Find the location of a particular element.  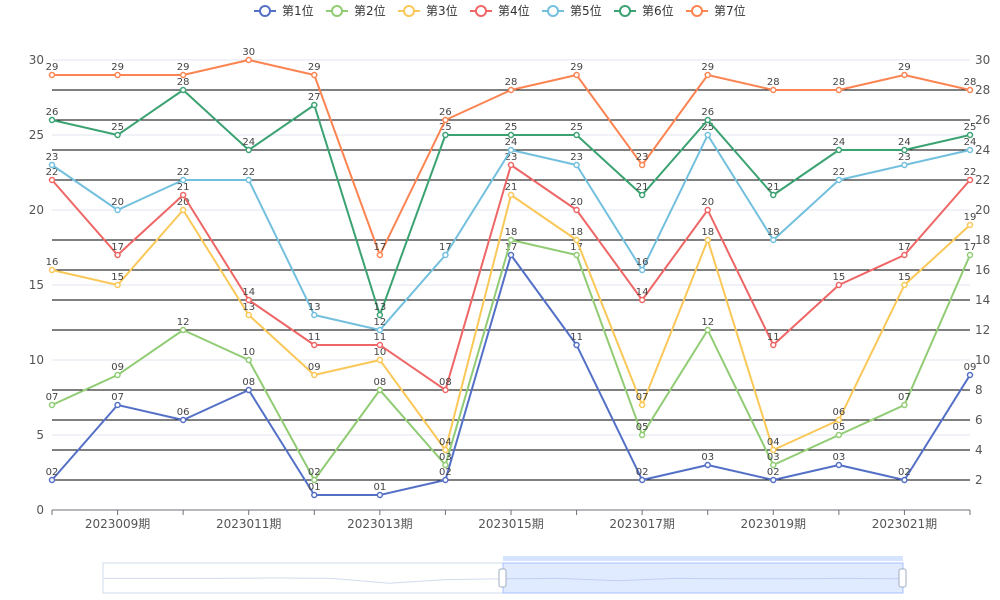

legend-item: 第2位 is located at coordinates (356, 10).